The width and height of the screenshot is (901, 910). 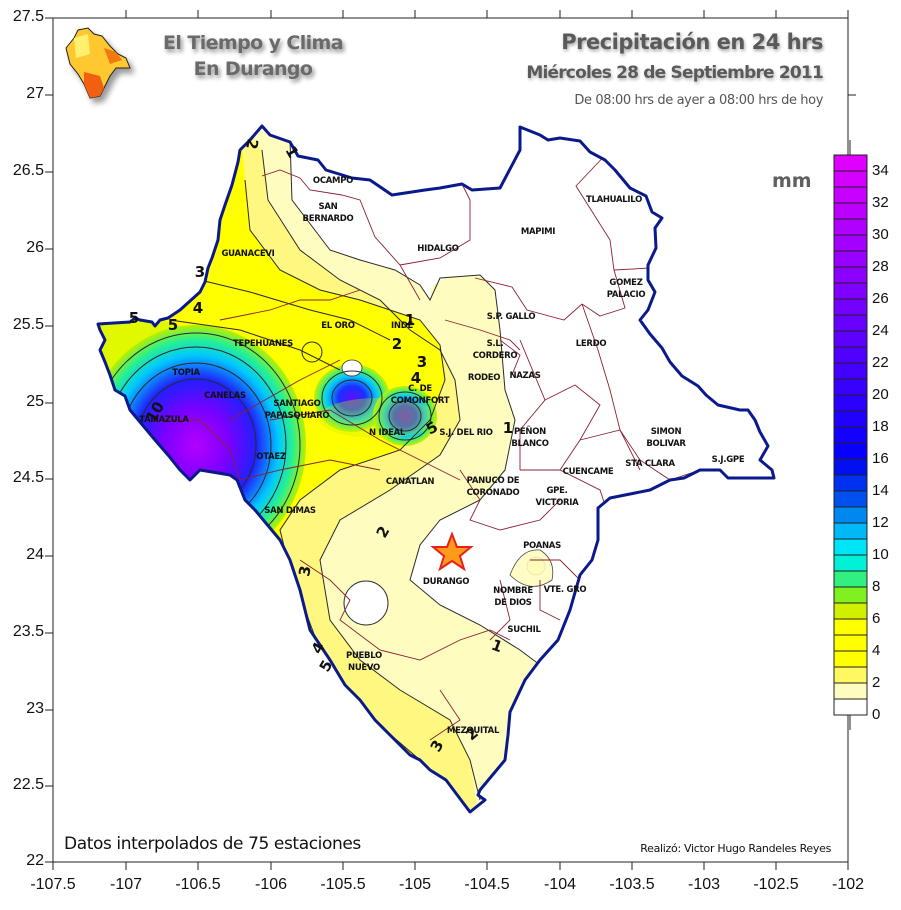 I want to click on x-tick-label: -103, so click(x=704, y=884).